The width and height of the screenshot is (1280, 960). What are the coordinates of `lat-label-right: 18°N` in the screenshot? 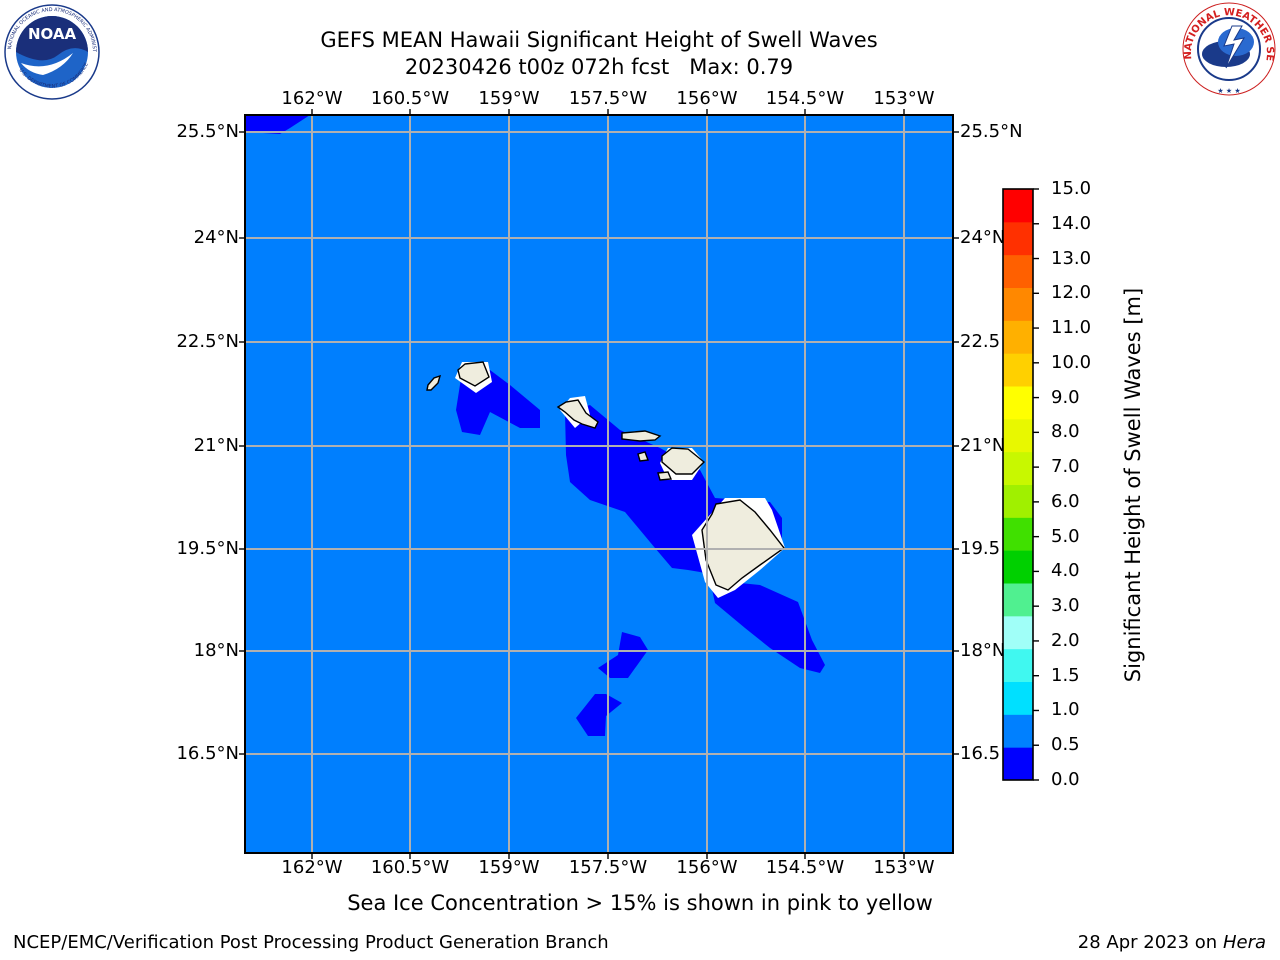 It's located at (983, 650).